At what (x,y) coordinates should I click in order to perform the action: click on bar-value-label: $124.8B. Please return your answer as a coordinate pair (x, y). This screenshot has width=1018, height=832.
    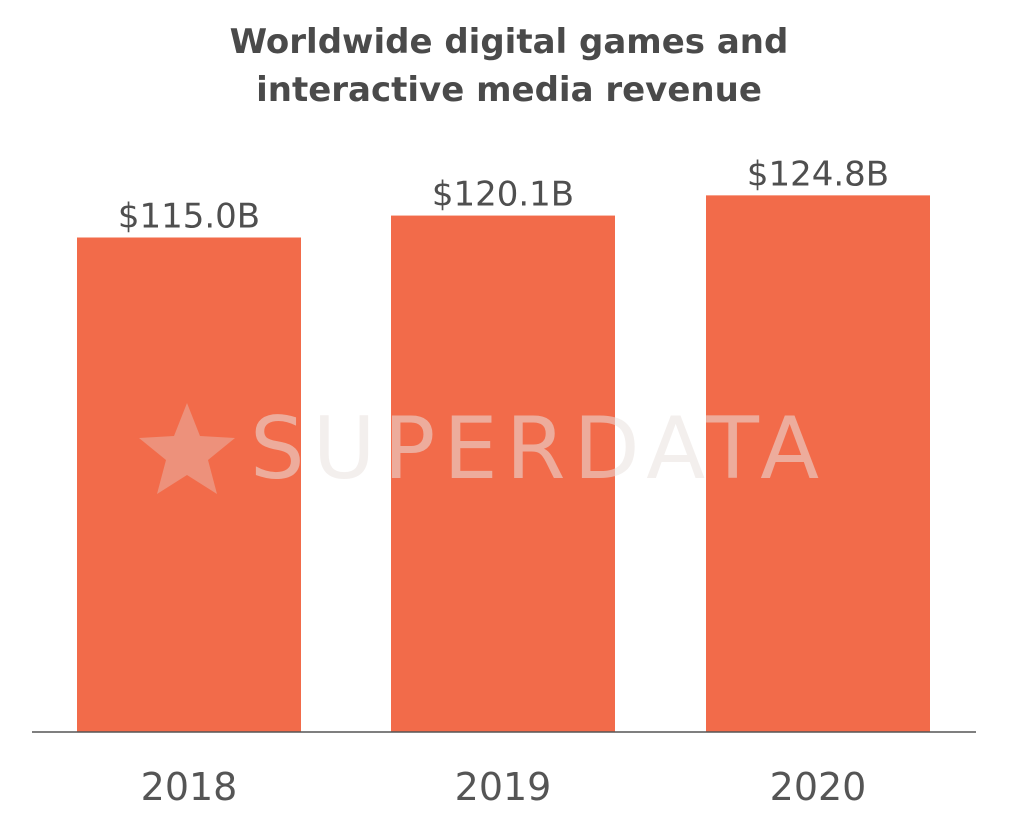
    Looking at the image, I should click on (818, 174).